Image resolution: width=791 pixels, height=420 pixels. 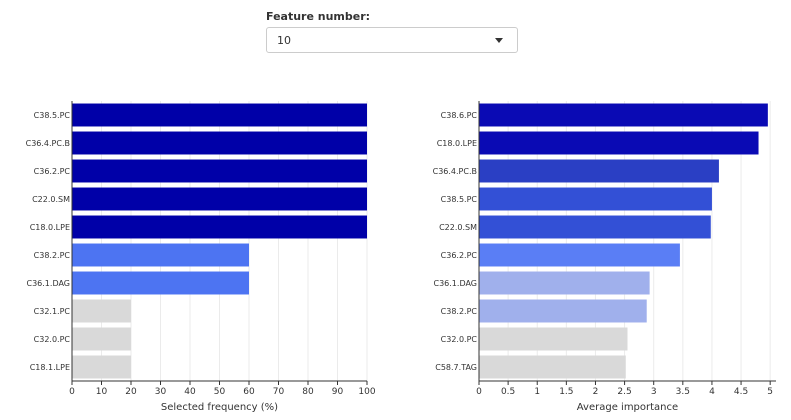 What do you see at coordinates (552, 367) in the screenshot?
I see `bar-c58-7-tag` at bounding box center [552, 367].